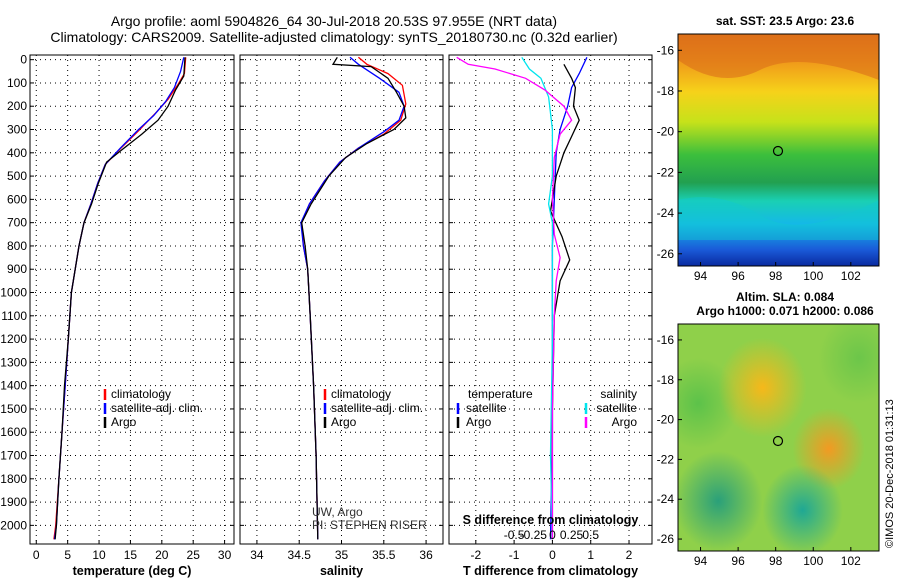 The image size is (900, 580). Describe the element at coordinates (361, 394) in the screenshot. I see `legend-label: climatology` at that location.